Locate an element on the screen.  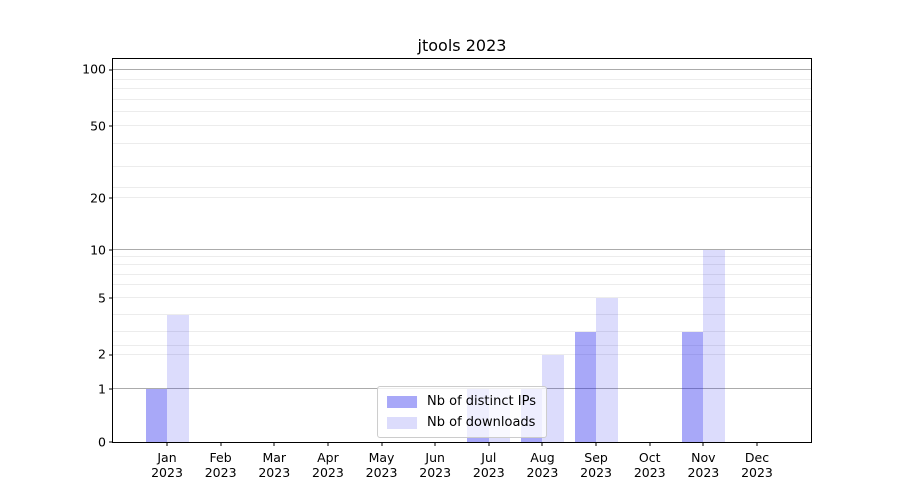
x-tick-jul is located at coordinates (489, 444).